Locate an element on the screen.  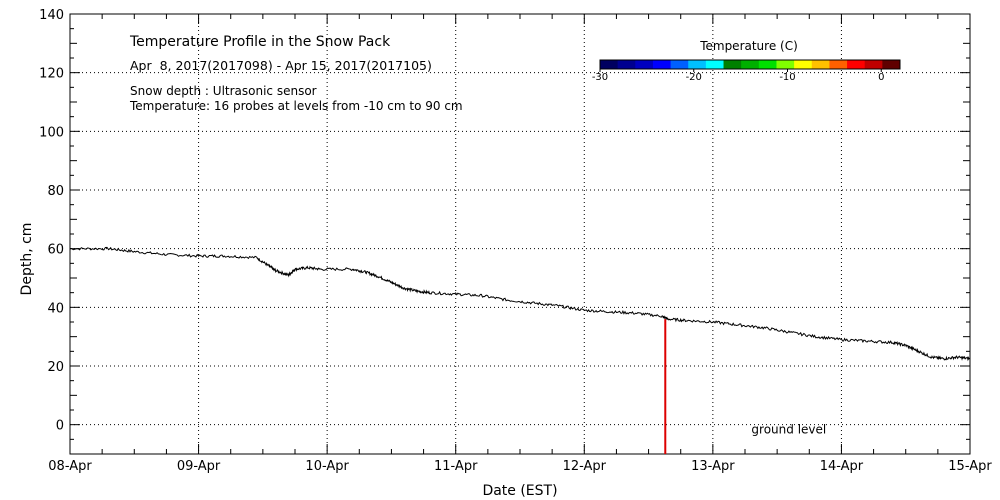
note-snow-depth: Snow depth : Ultrasonic sensor is located at coordinates (223, 91).